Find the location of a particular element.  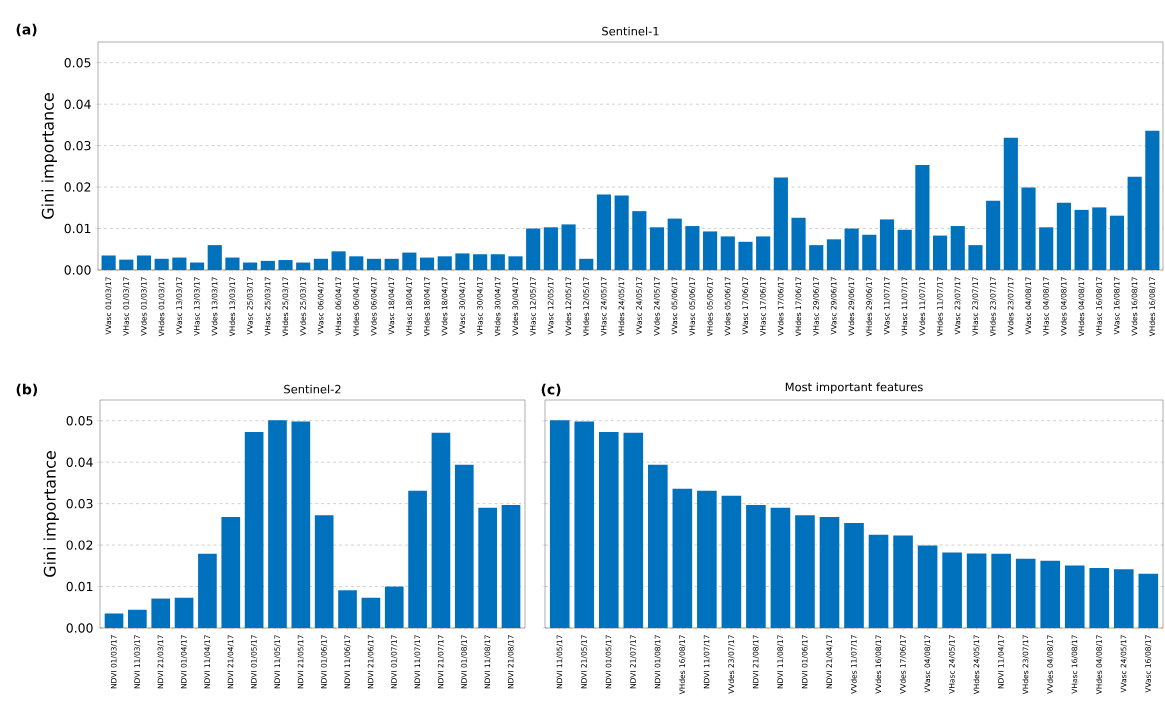

chart-title: Sentinel-1 is located at coordinates (630, 31).